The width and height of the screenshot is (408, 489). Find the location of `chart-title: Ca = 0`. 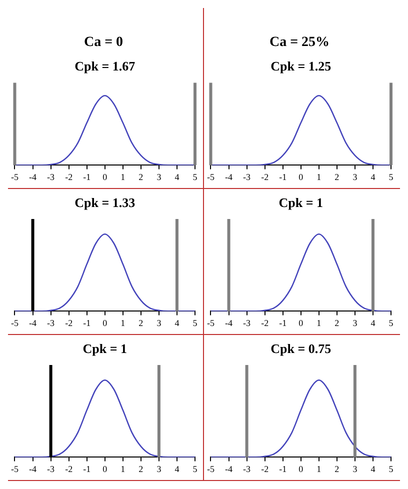

chart-title: Ca = 0 is located at coordinates (104, 42).